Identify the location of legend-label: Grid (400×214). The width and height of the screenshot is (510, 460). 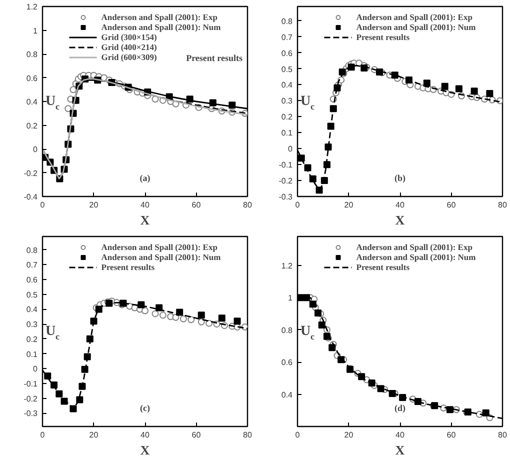
(129, 47).